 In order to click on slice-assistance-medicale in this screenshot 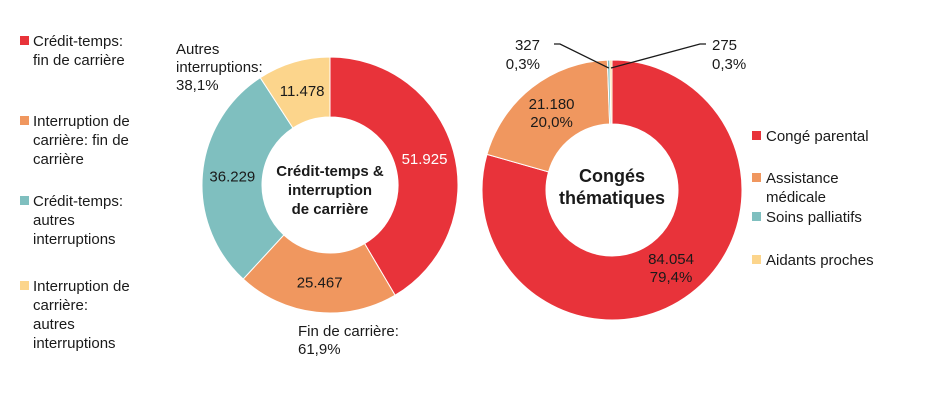, I will do `click(548, 116)`.